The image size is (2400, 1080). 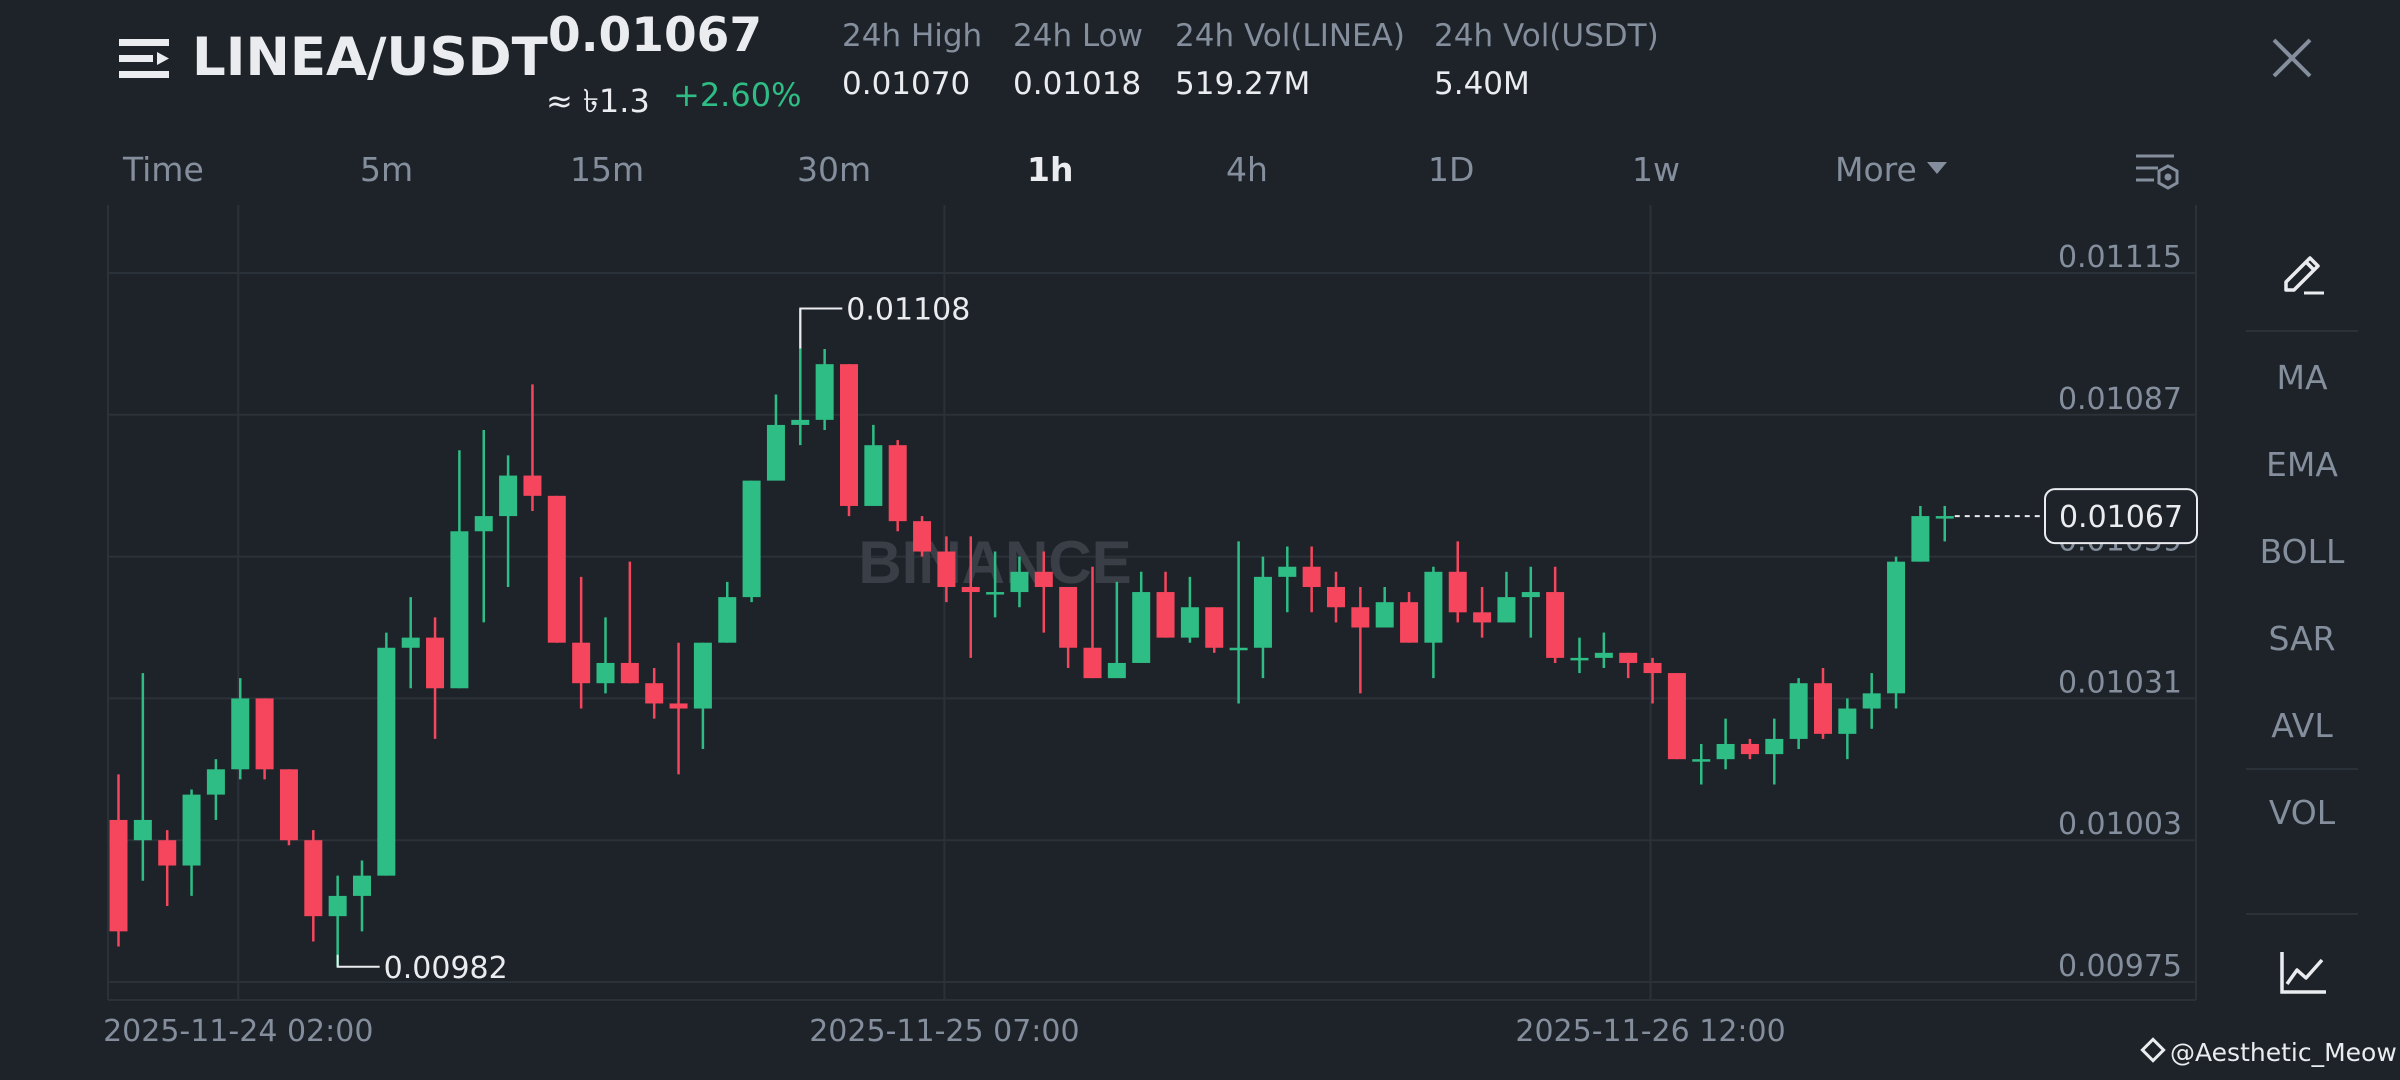 What do you see at coordinates (821, 328) in the screenshot?
I see `high-marker-line` at bounding box center [821, 328].